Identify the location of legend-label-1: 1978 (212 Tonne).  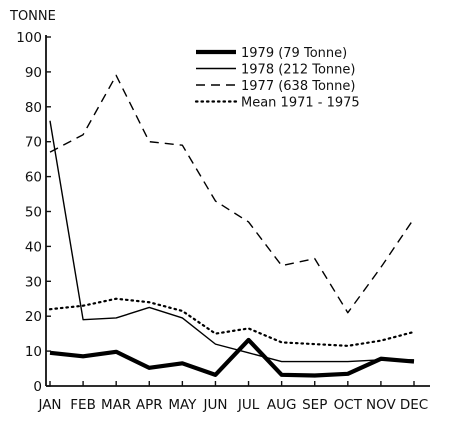
(298, 70).